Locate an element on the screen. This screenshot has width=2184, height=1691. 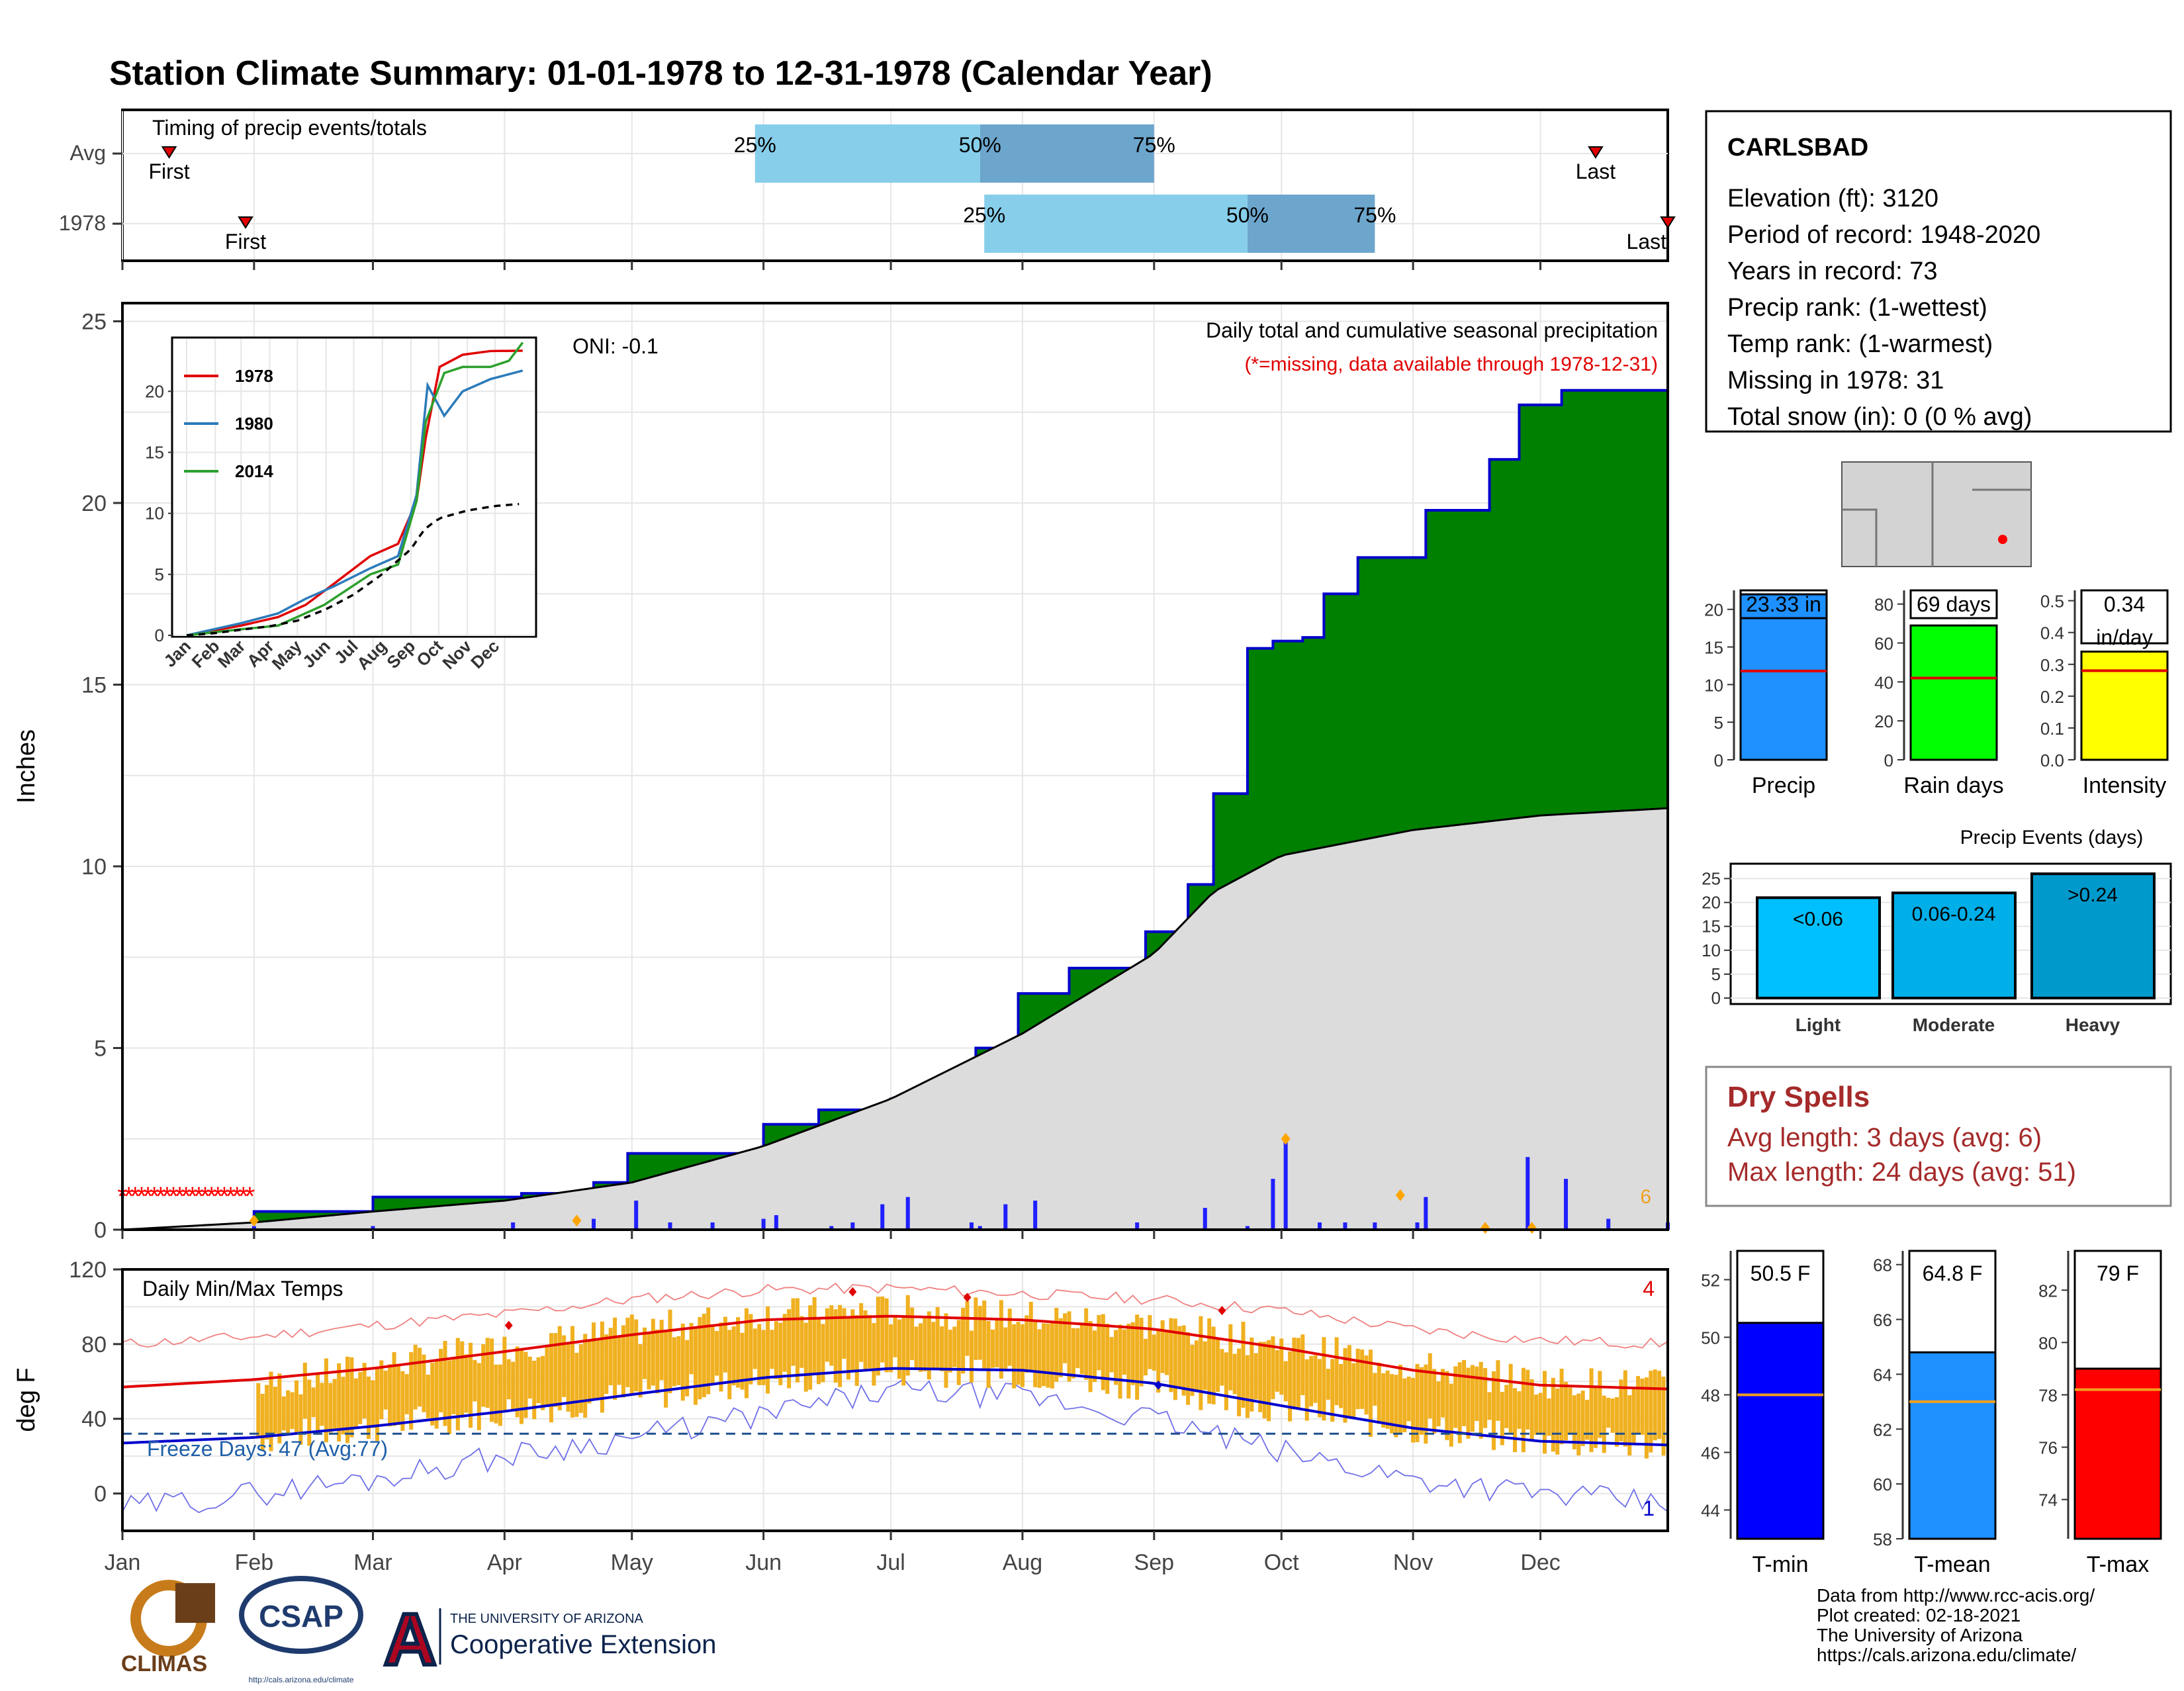
timing-row-label-avg: Avg is located at coordinates (87, 153).